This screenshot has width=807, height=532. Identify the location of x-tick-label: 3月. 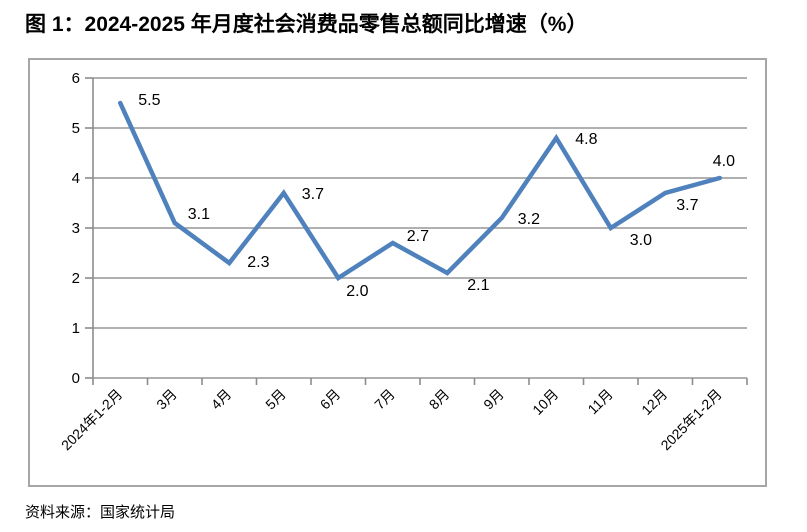
(166, 399).